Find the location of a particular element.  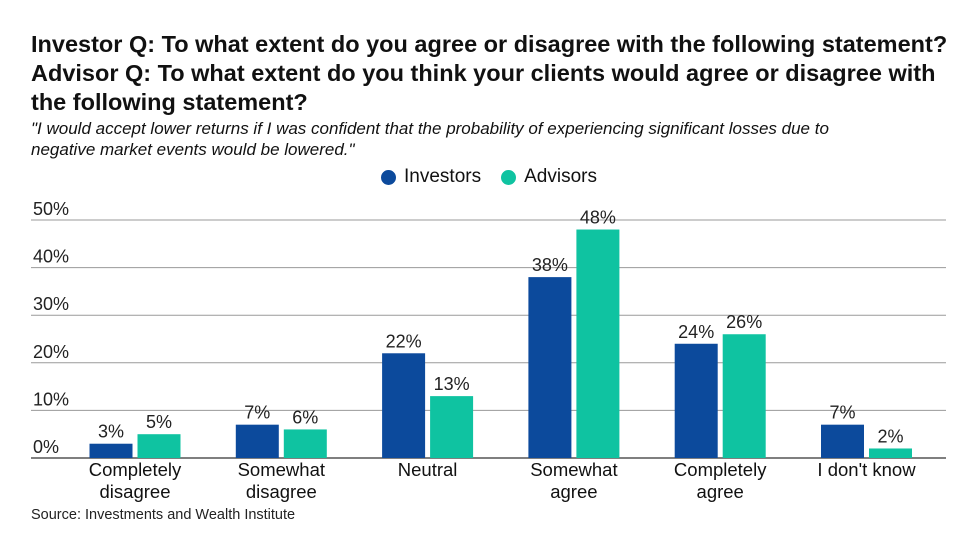

legend-item-advisors: Advisors is located at coordinates (549, 177).